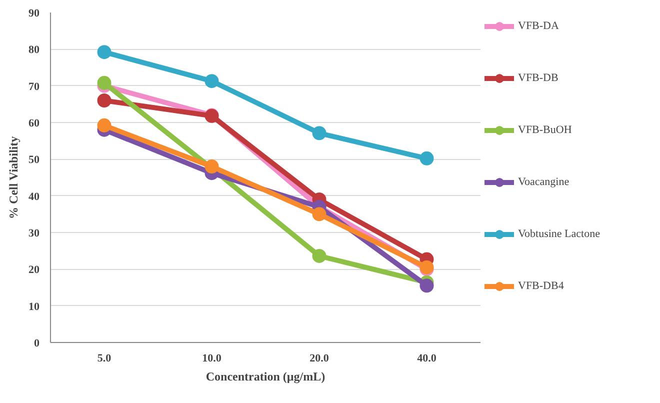 The height and width of the screenshot is (403, 660). I want to click on legend-label: VFB-DB4, so click(541, 286).